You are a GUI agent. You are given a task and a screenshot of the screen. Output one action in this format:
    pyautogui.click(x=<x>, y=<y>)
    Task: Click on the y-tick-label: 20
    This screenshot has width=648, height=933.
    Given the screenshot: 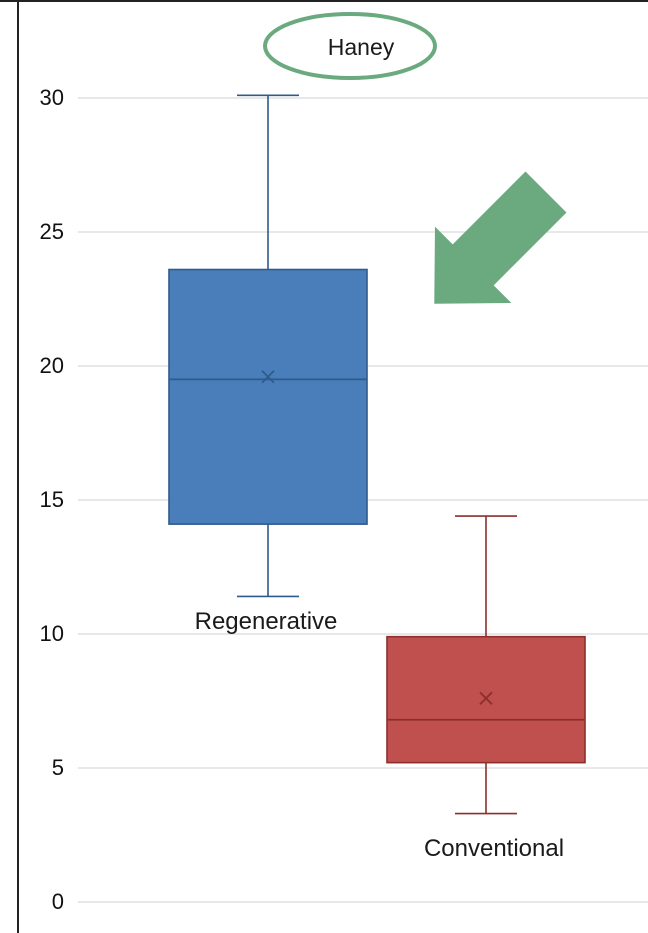 What is the action you would take?
    pyautogui.click(x=52, y=365)
    